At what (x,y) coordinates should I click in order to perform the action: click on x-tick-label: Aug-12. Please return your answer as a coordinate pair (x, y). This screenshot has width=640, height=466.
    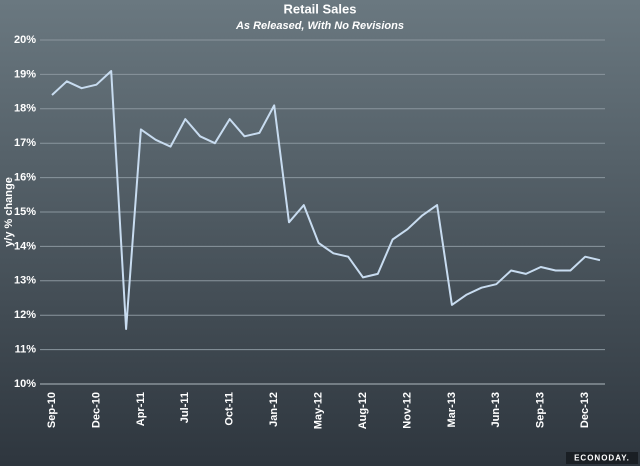
    Looking at the image, I should click on (363, 410).